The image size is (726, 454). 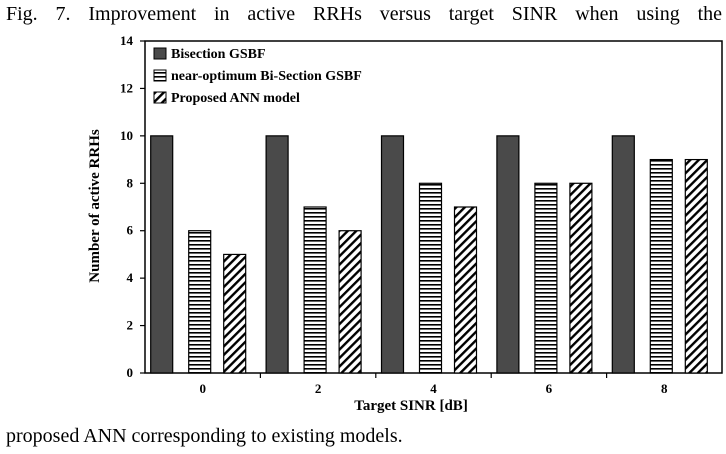 What do you see at coordinates (318, 388) in the screenshot?
I see `x-tick-label-1: 2` at bounding box center [318, 388].